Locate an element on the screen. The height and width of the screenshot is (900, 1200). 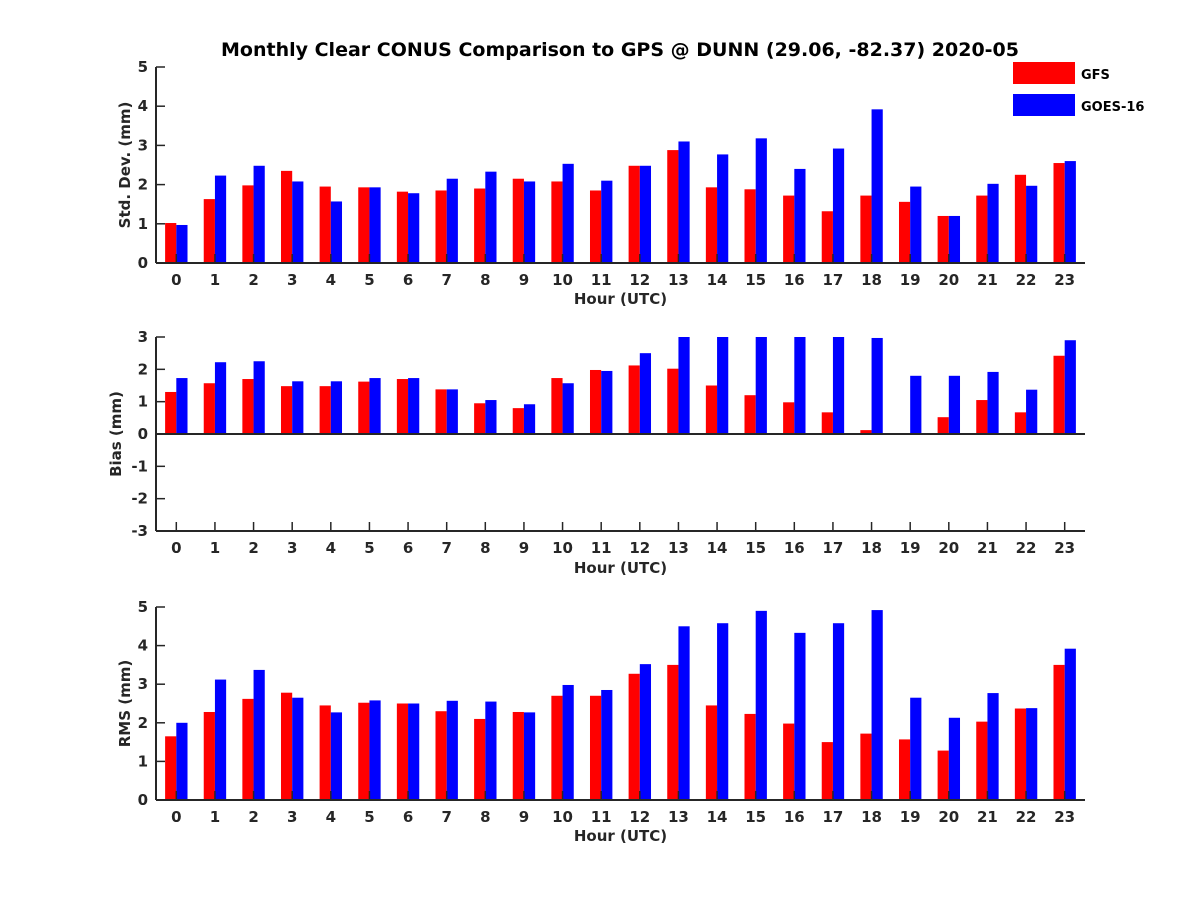
rms-ytick-label: 0 is located at coordinates (143, 800).